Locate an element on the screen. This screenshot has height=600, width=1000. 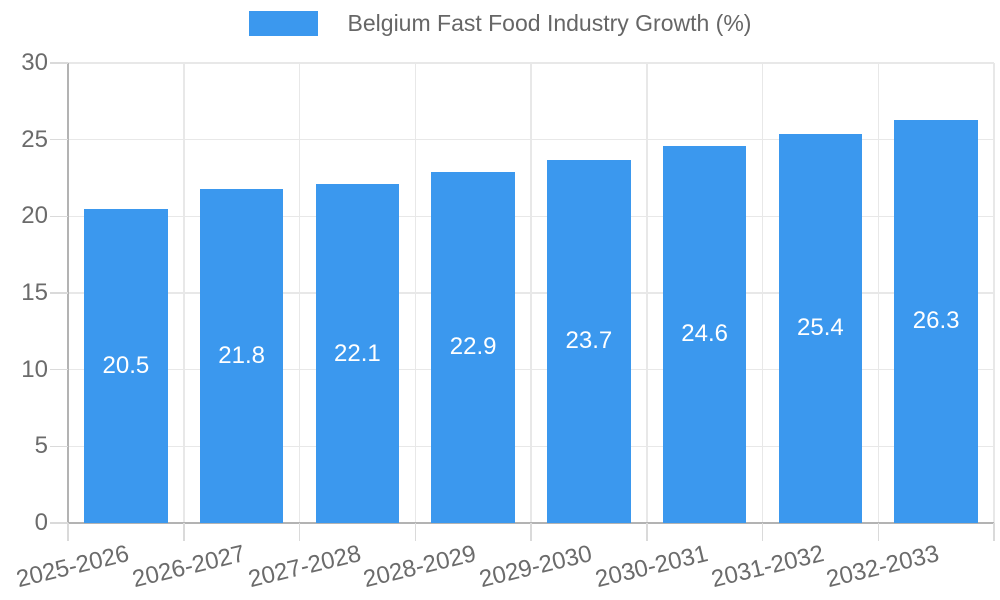
x-axis-line is located at coordinates (522, 523).